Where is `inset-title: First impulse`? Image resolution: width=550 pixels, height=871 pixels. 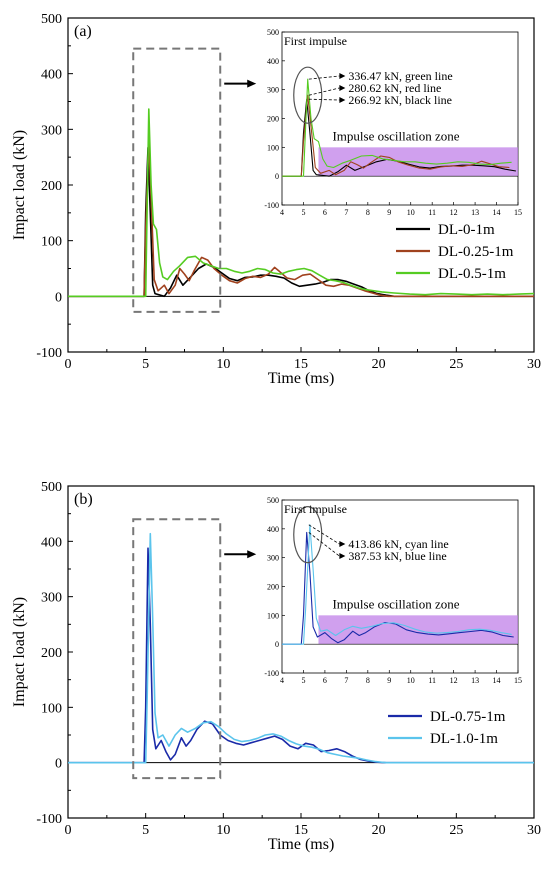
inset-title: First impulse is located at coordinates (315, 509).